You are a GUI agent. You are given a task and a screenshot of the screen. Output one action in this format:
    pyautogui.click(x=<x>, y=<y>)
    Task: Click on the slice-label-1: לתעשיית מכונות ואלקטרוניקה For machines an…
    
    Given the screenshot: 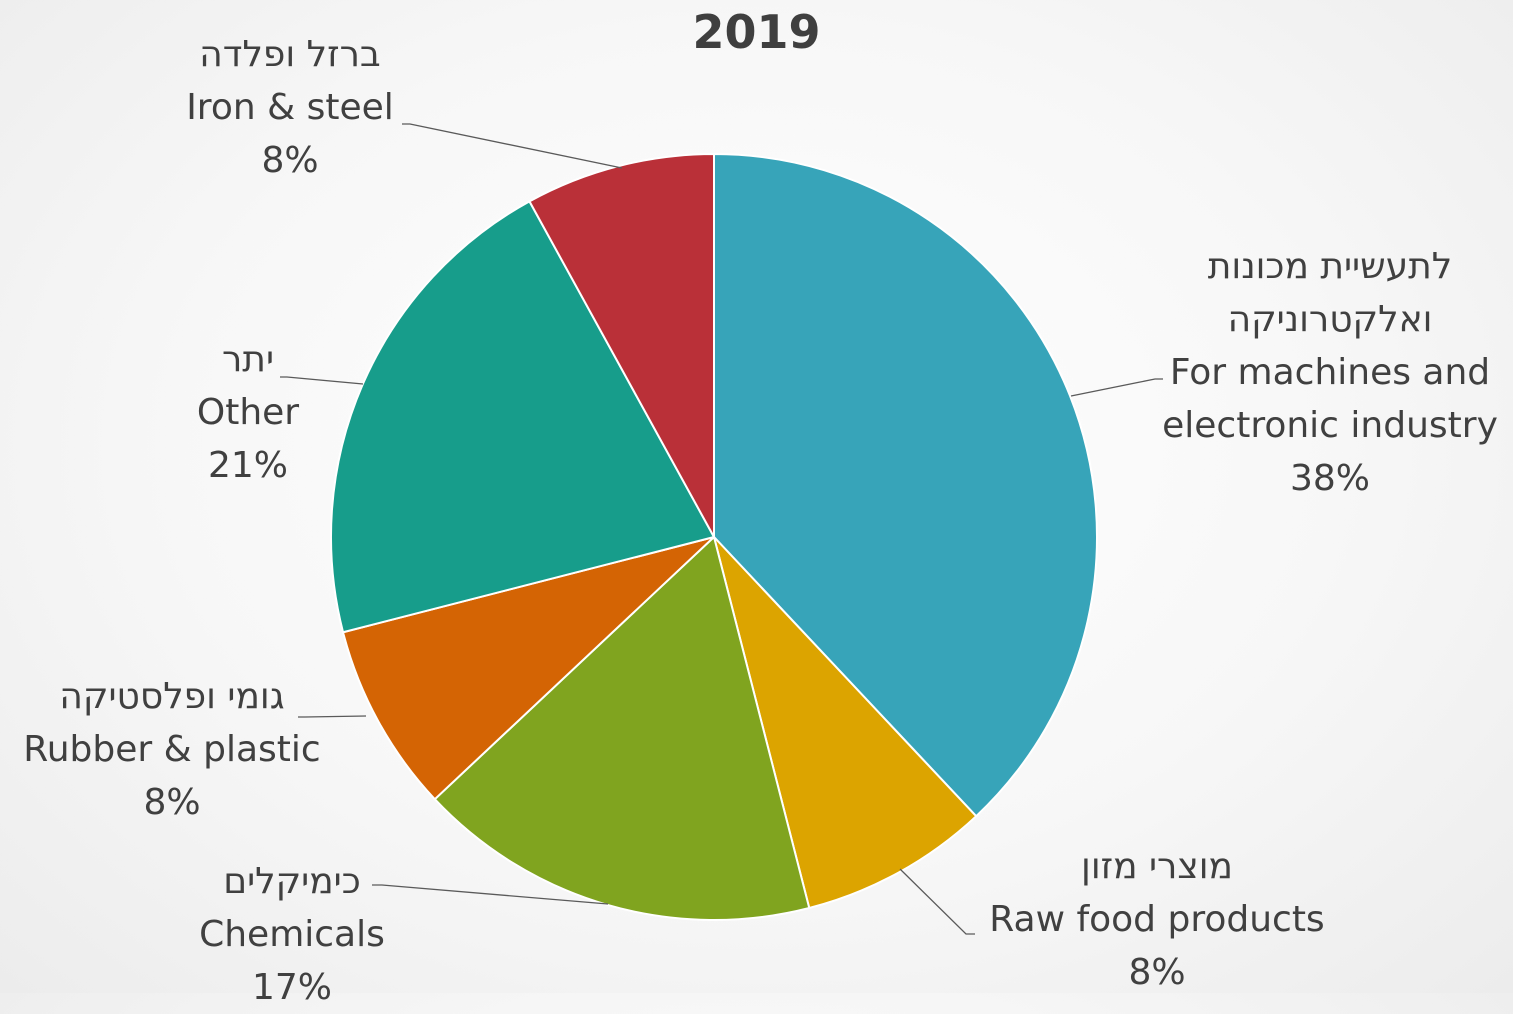 What is the action you would take?
    pyautogui.click(x=1321, y=372)
    